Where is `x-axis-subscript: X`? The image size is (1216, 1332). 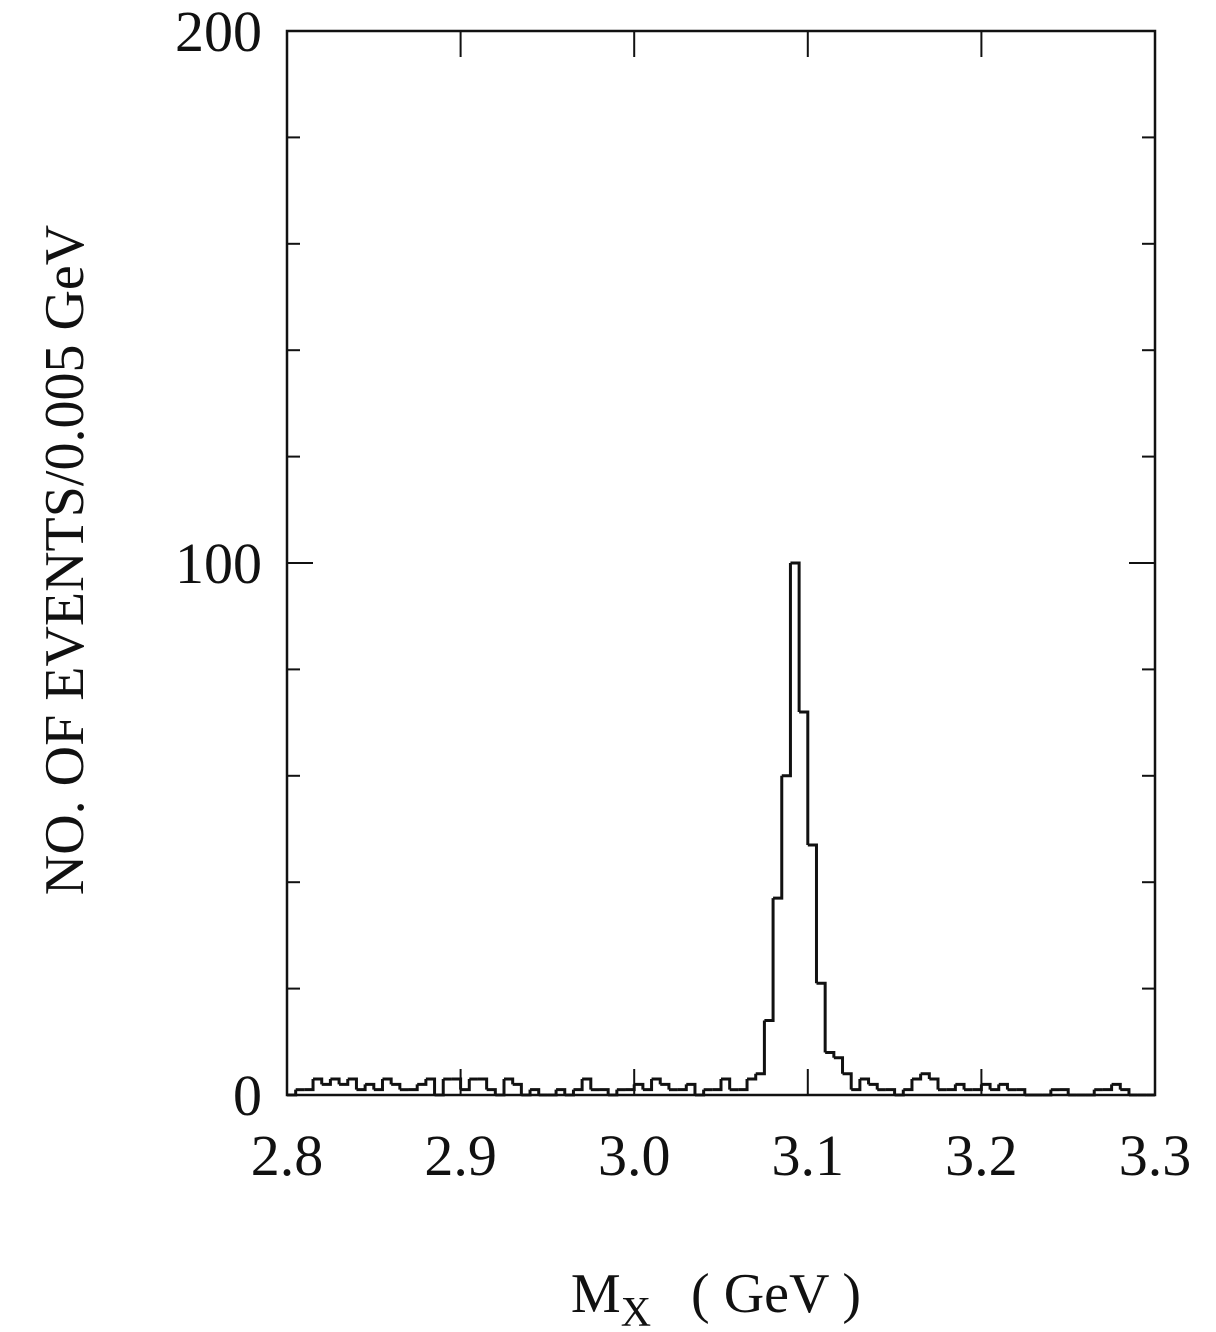
x-axis-subscript: X is located at coordinates (636, 1311).